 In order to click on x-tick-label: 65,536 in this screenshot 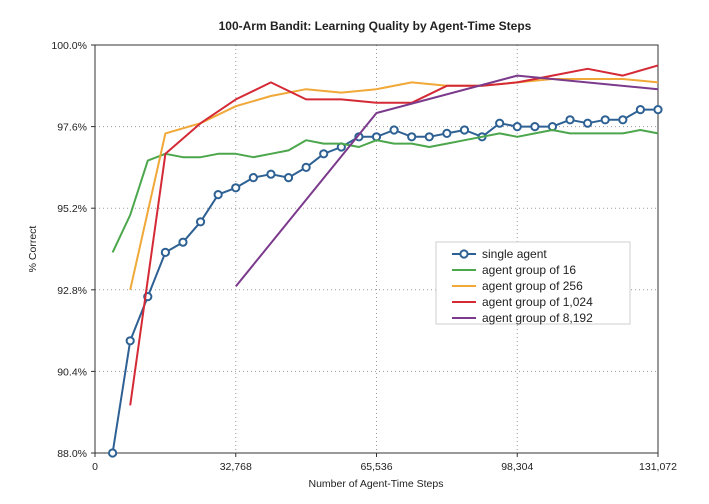, I will do `click(376, 467)`.